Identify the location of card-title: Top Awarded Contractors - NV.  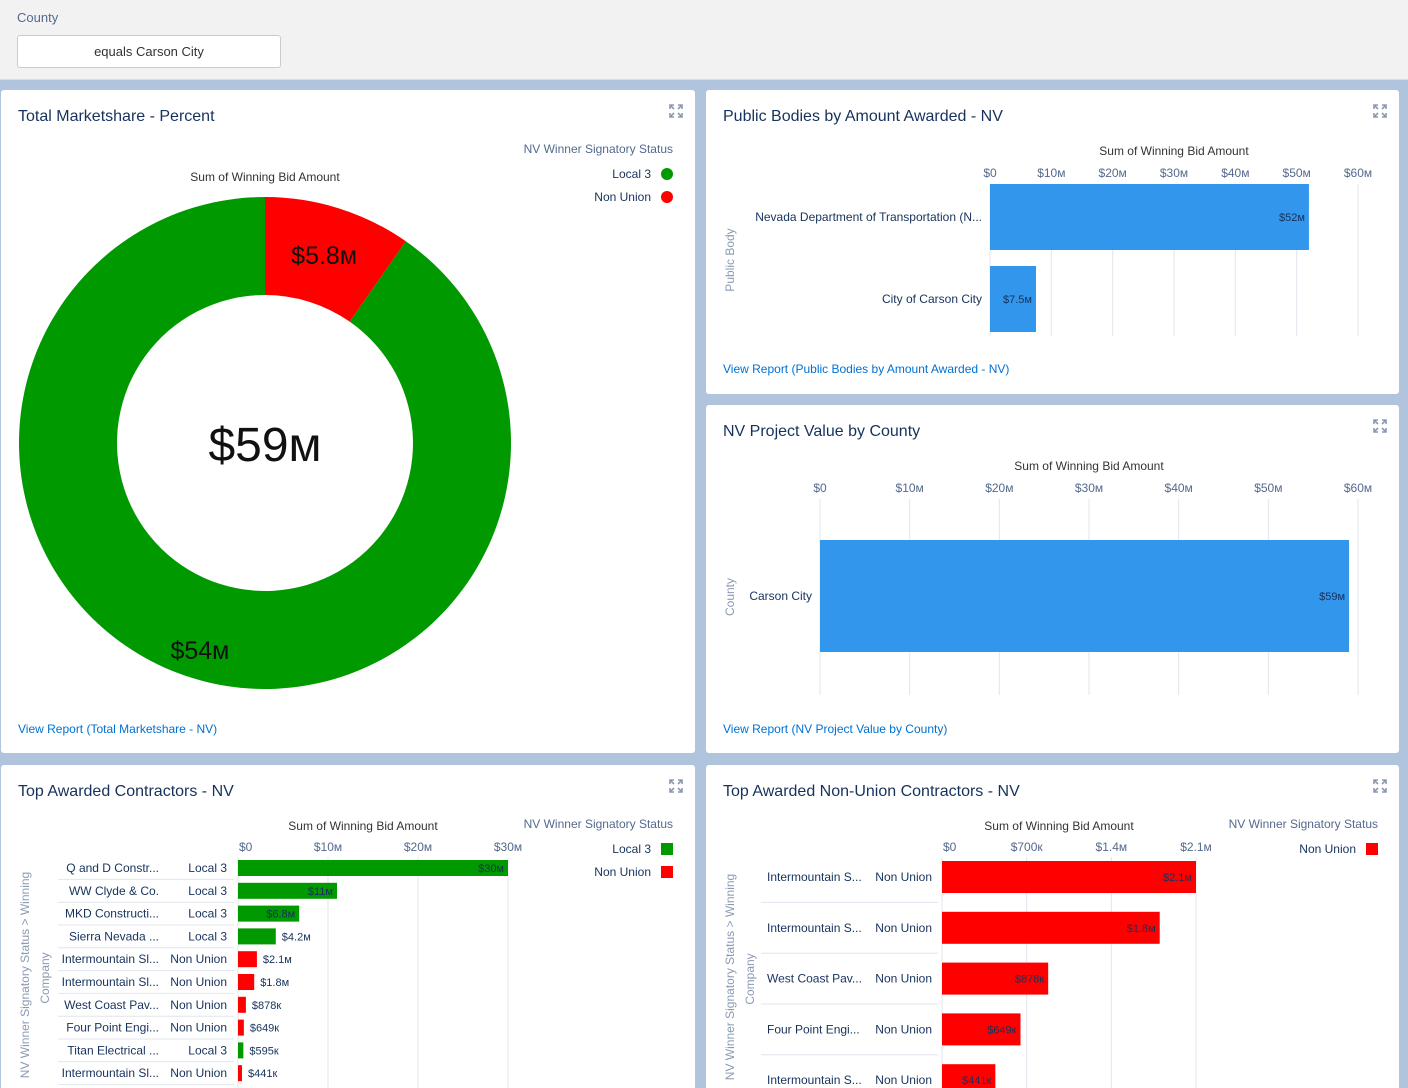
(126, 791).